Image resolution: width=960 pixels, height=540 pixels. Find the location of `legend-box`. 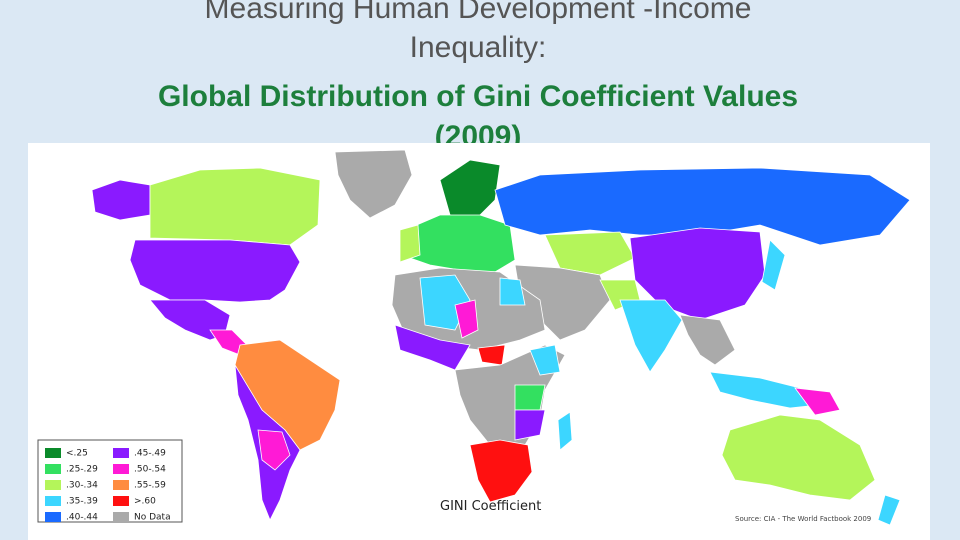

legend-box is located at coordinates (110, 481).